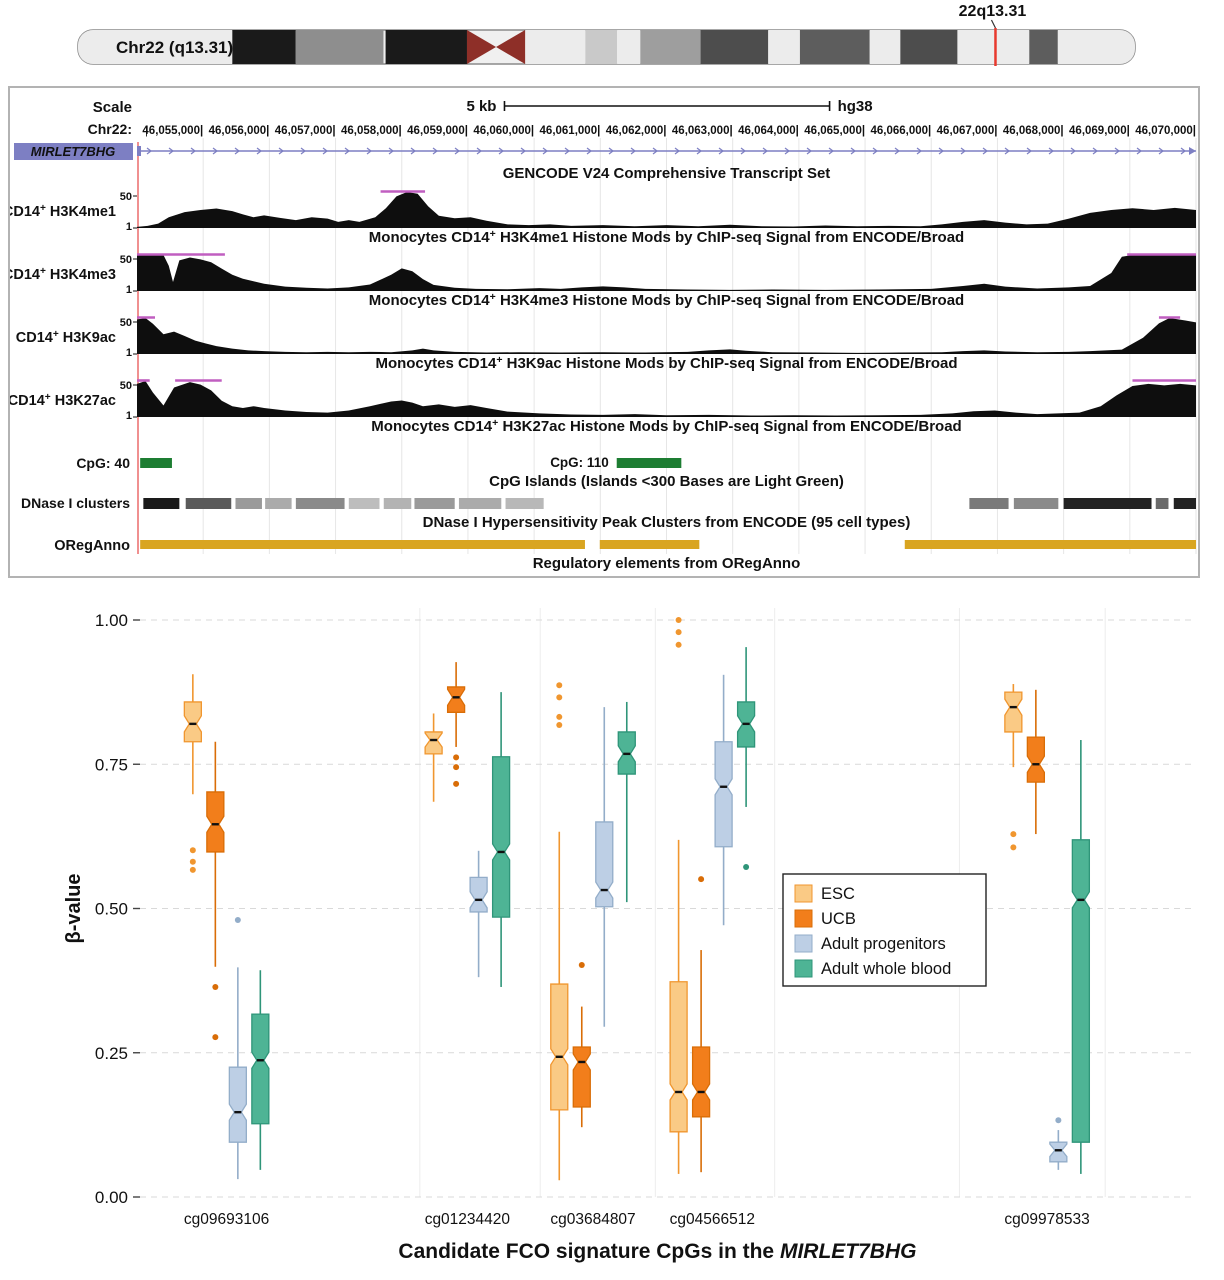  Describe the element at coordinates (636, 131) in the screenshot. I see `coord-tick-label: 46,062,000|` at that location.